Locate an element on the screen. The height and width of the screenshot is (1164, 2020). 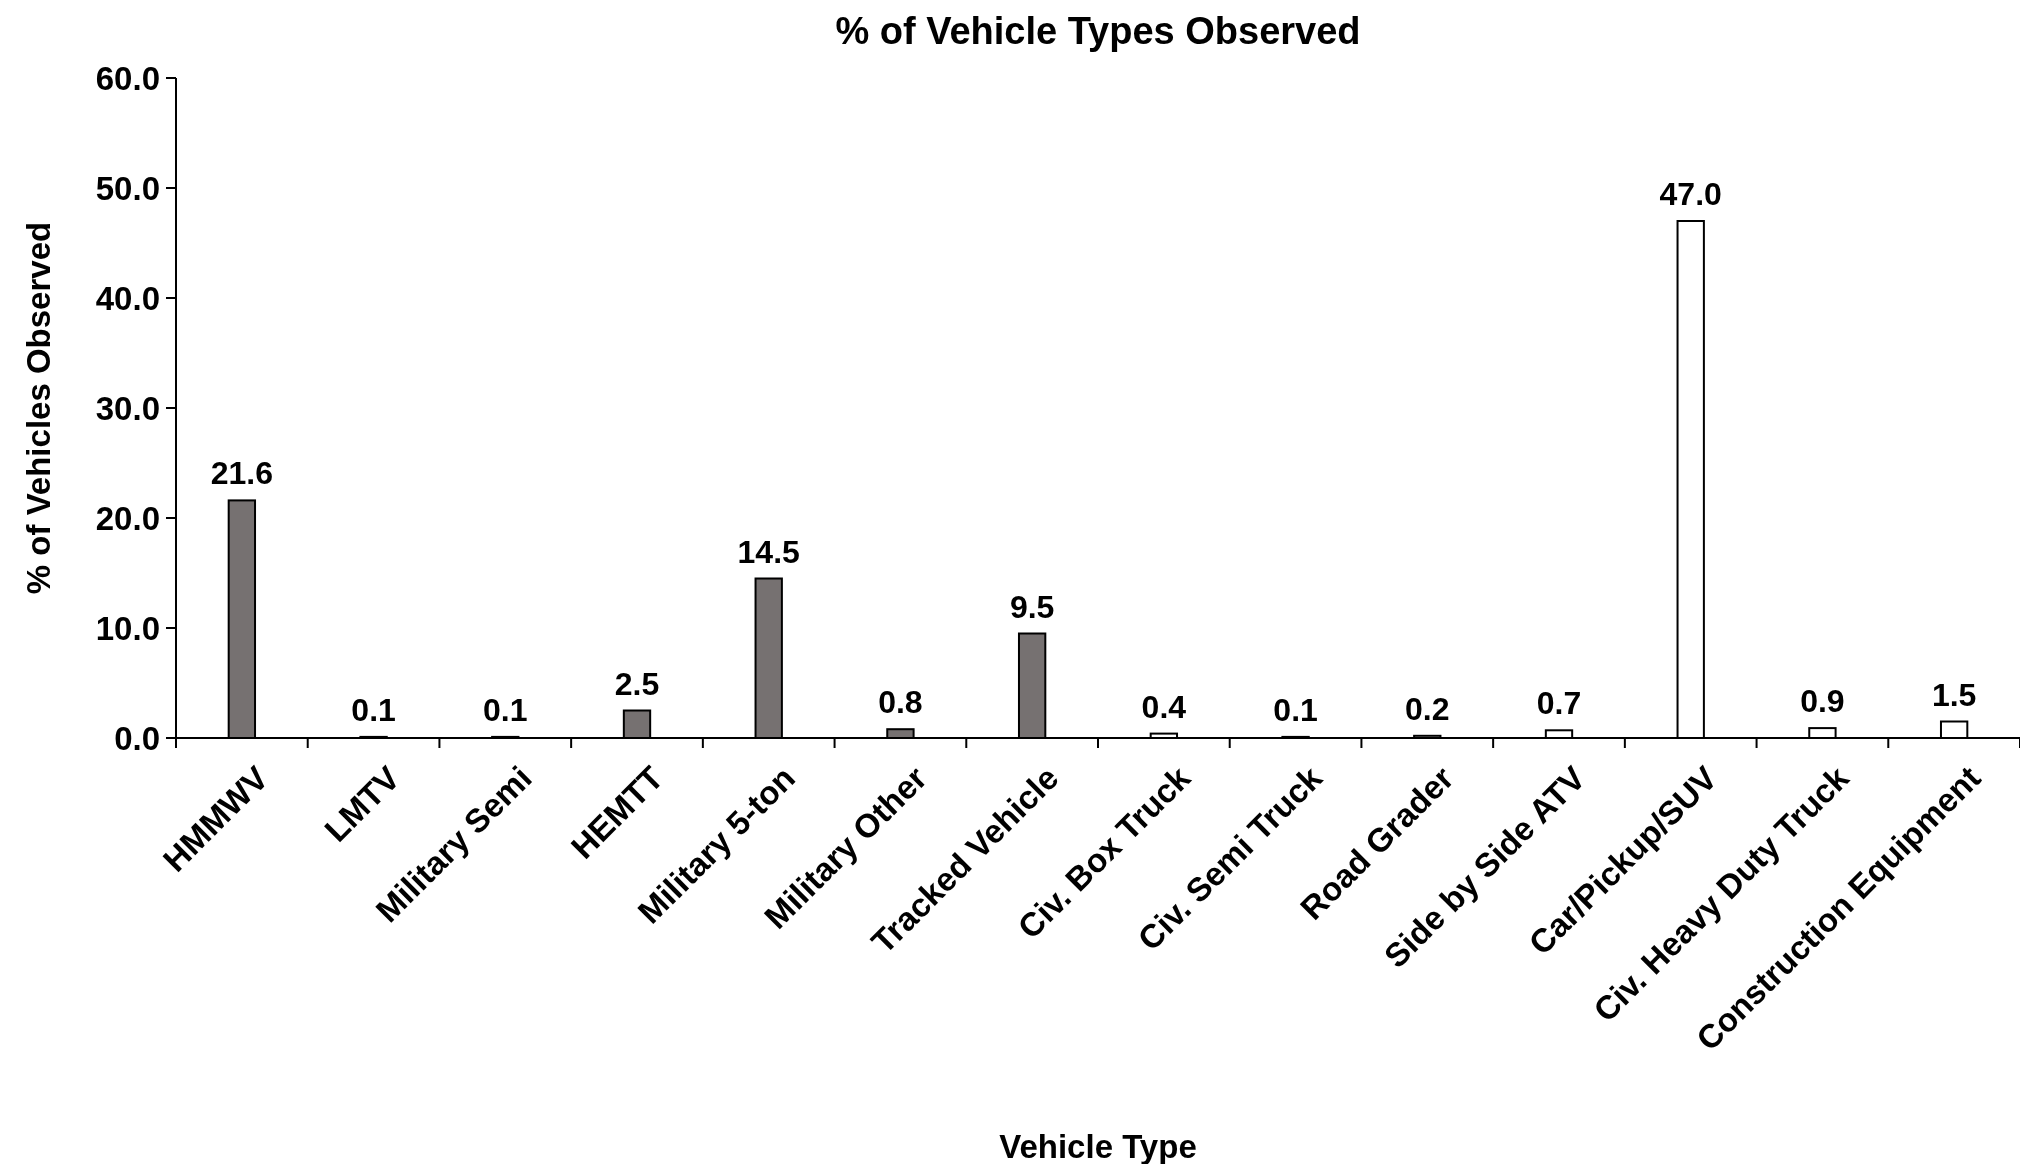
y-tick-label: 0.0 is located at coordinates (137, 738).